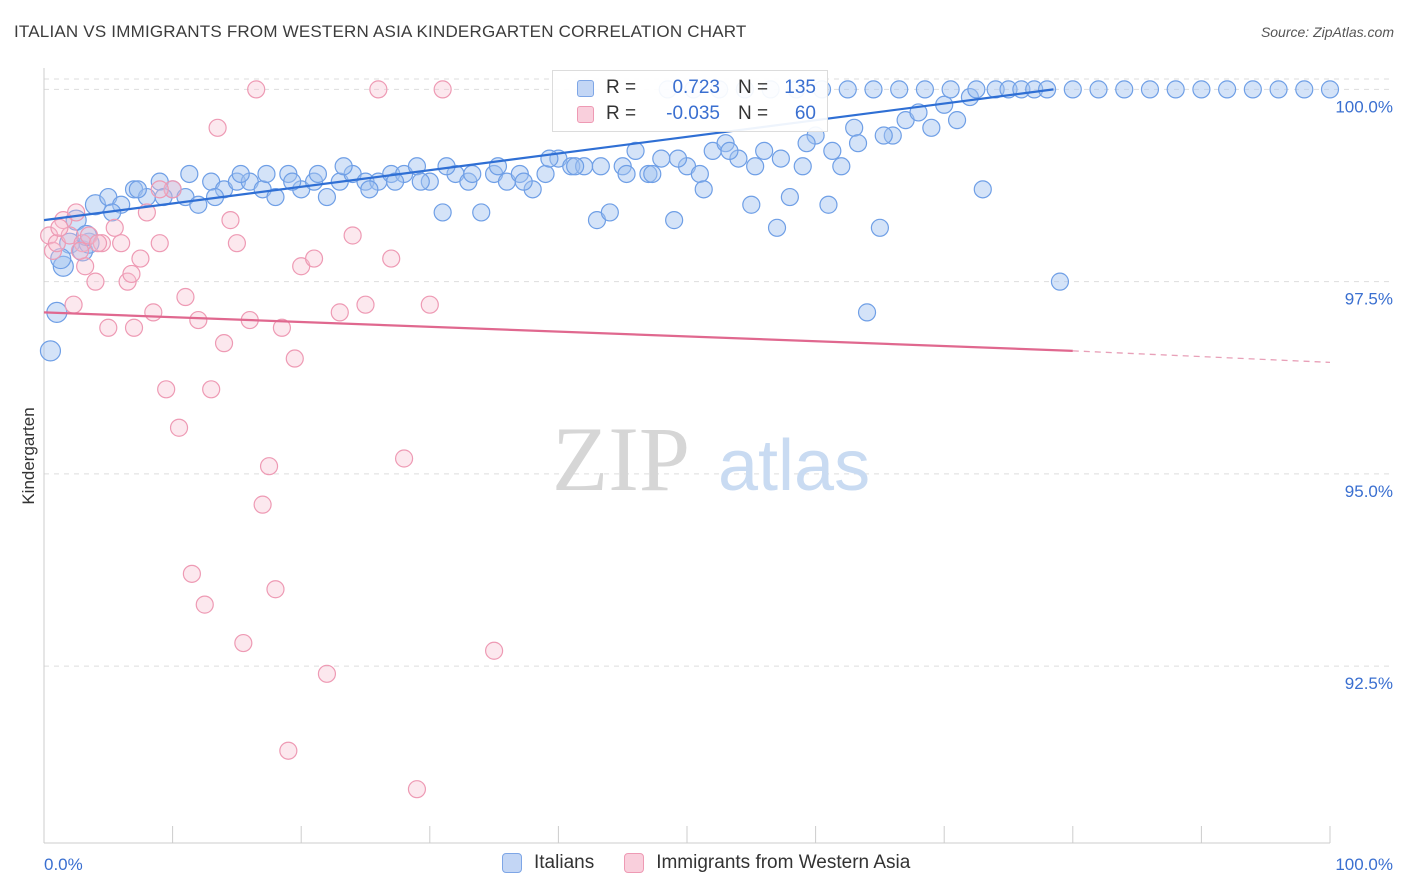 This screenshot has width=1406, height=892. I want to click on y-axis-label: Kindergarten, so click(28, 455).